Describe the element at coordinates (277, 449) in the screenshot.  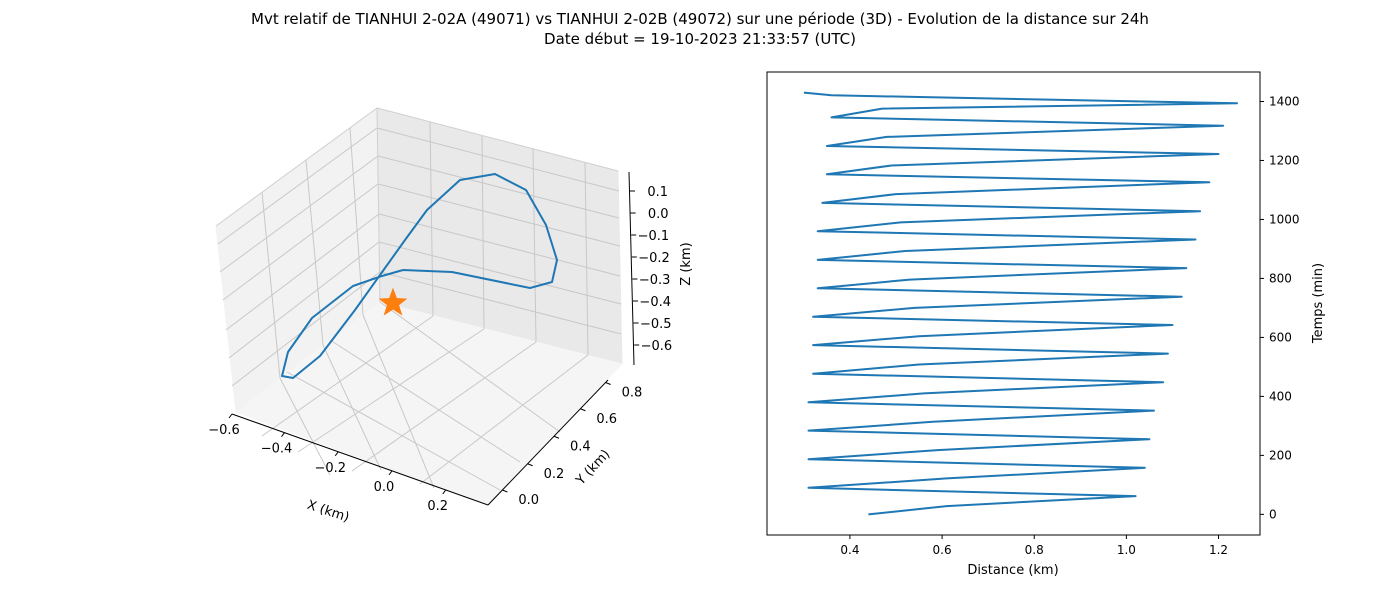
I see `x-tick-label: −0.4` at that location.